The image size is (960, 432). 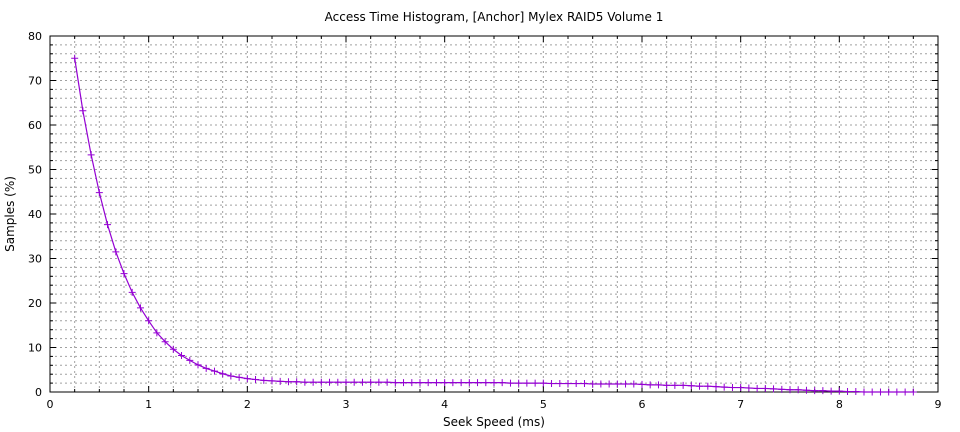 What do you see at coordinates (35, 125) in the screenshot?
I see `y-tick-label: 60` at bounding box center [35, 125].